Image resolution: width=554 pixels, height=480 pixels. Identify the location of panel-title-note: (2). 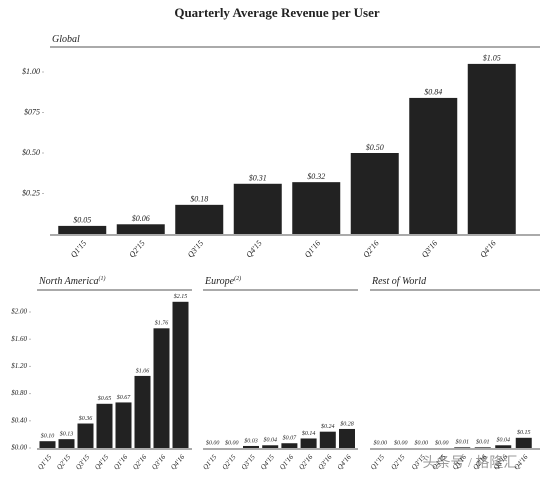
(237, 278).